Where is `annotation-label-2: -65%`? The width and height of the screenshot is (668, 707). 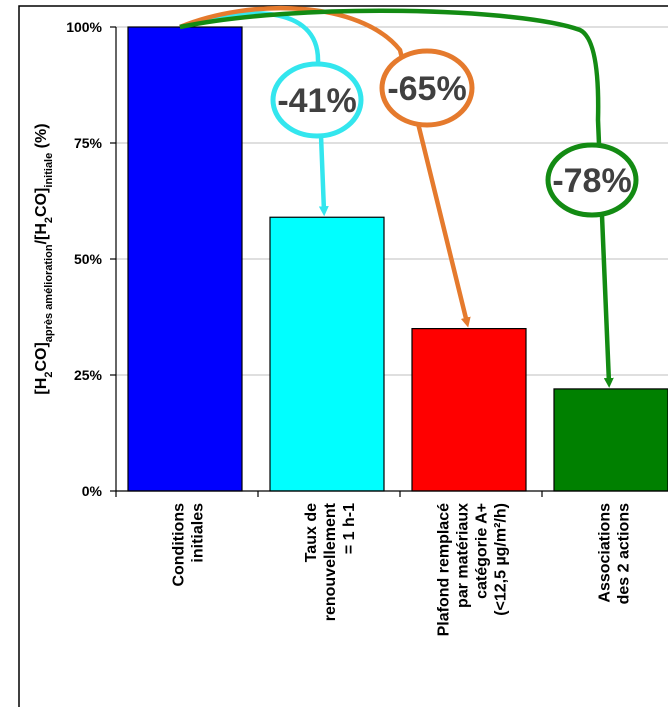
annotation-label-2: -65% is located at coordinates (426, 89).